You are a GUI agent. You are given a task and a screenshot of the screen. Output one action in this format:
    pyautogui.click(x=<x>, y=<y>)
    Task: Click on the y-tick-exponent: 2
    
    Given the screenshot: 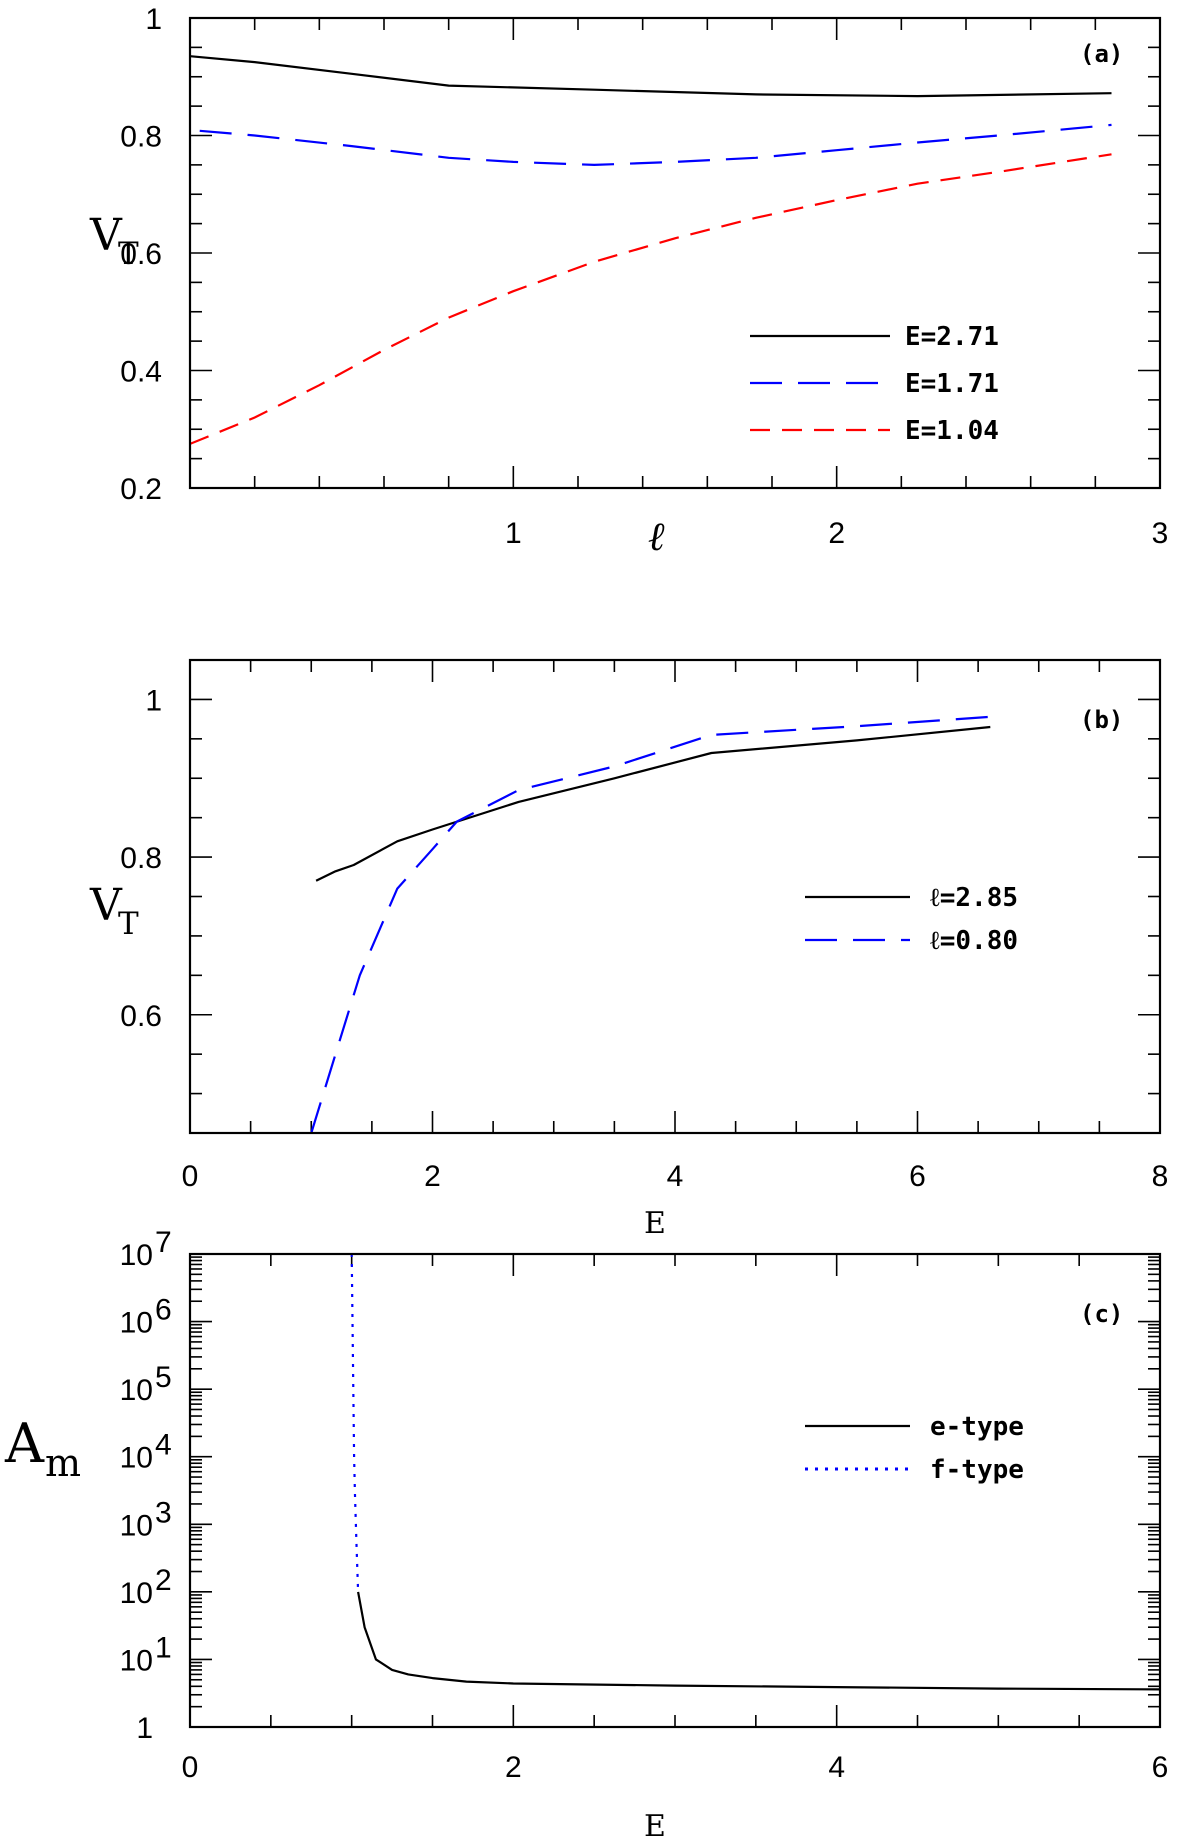 What is the action you would take?
    pyautogui.click(x=163, y=1580)
    